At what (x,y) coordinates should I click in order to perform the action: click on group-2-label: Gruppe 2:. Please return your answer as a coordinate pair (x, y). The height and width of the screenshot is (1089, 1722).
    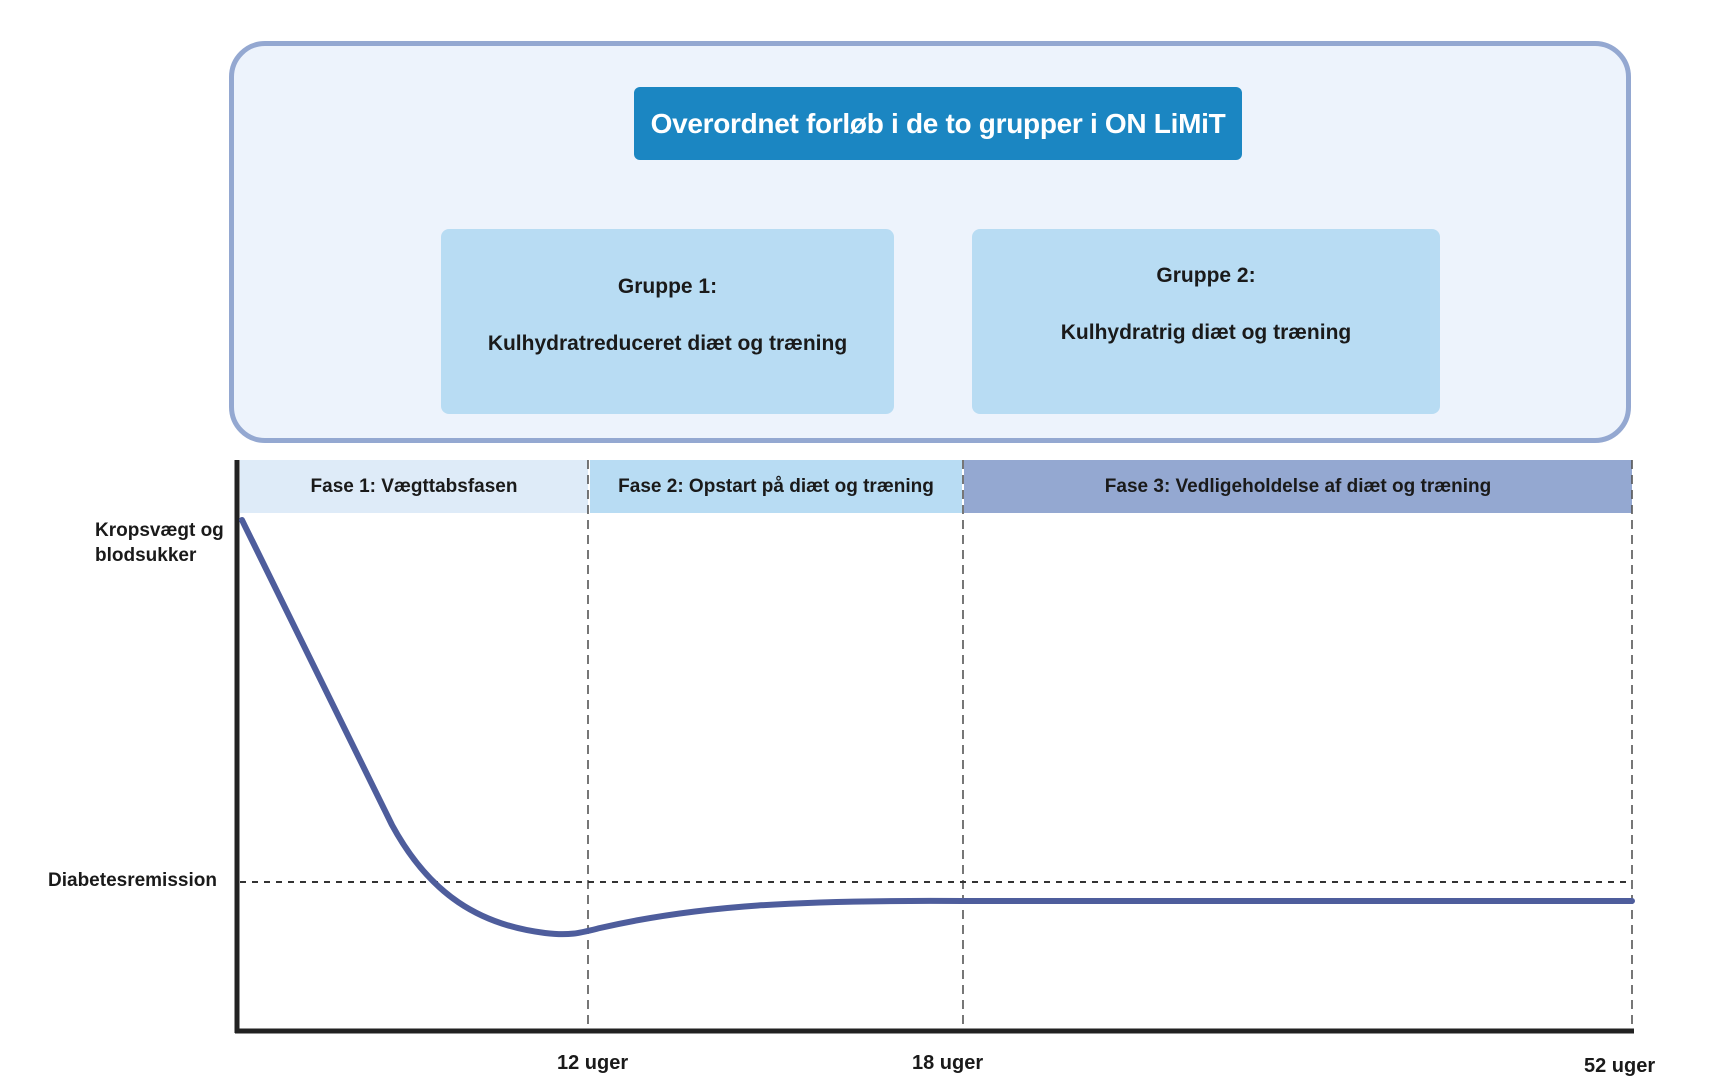
    Looking at the image, I should click on (1206, 275).